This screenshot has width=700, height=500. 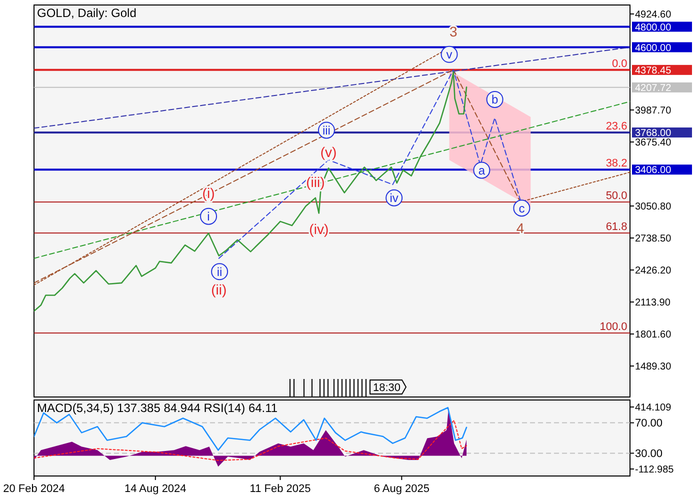 What do you see at coordinates (653, 271) in the screenshot?
I see `y-tick-label: 2426.20` at bounding box center [653, 271].